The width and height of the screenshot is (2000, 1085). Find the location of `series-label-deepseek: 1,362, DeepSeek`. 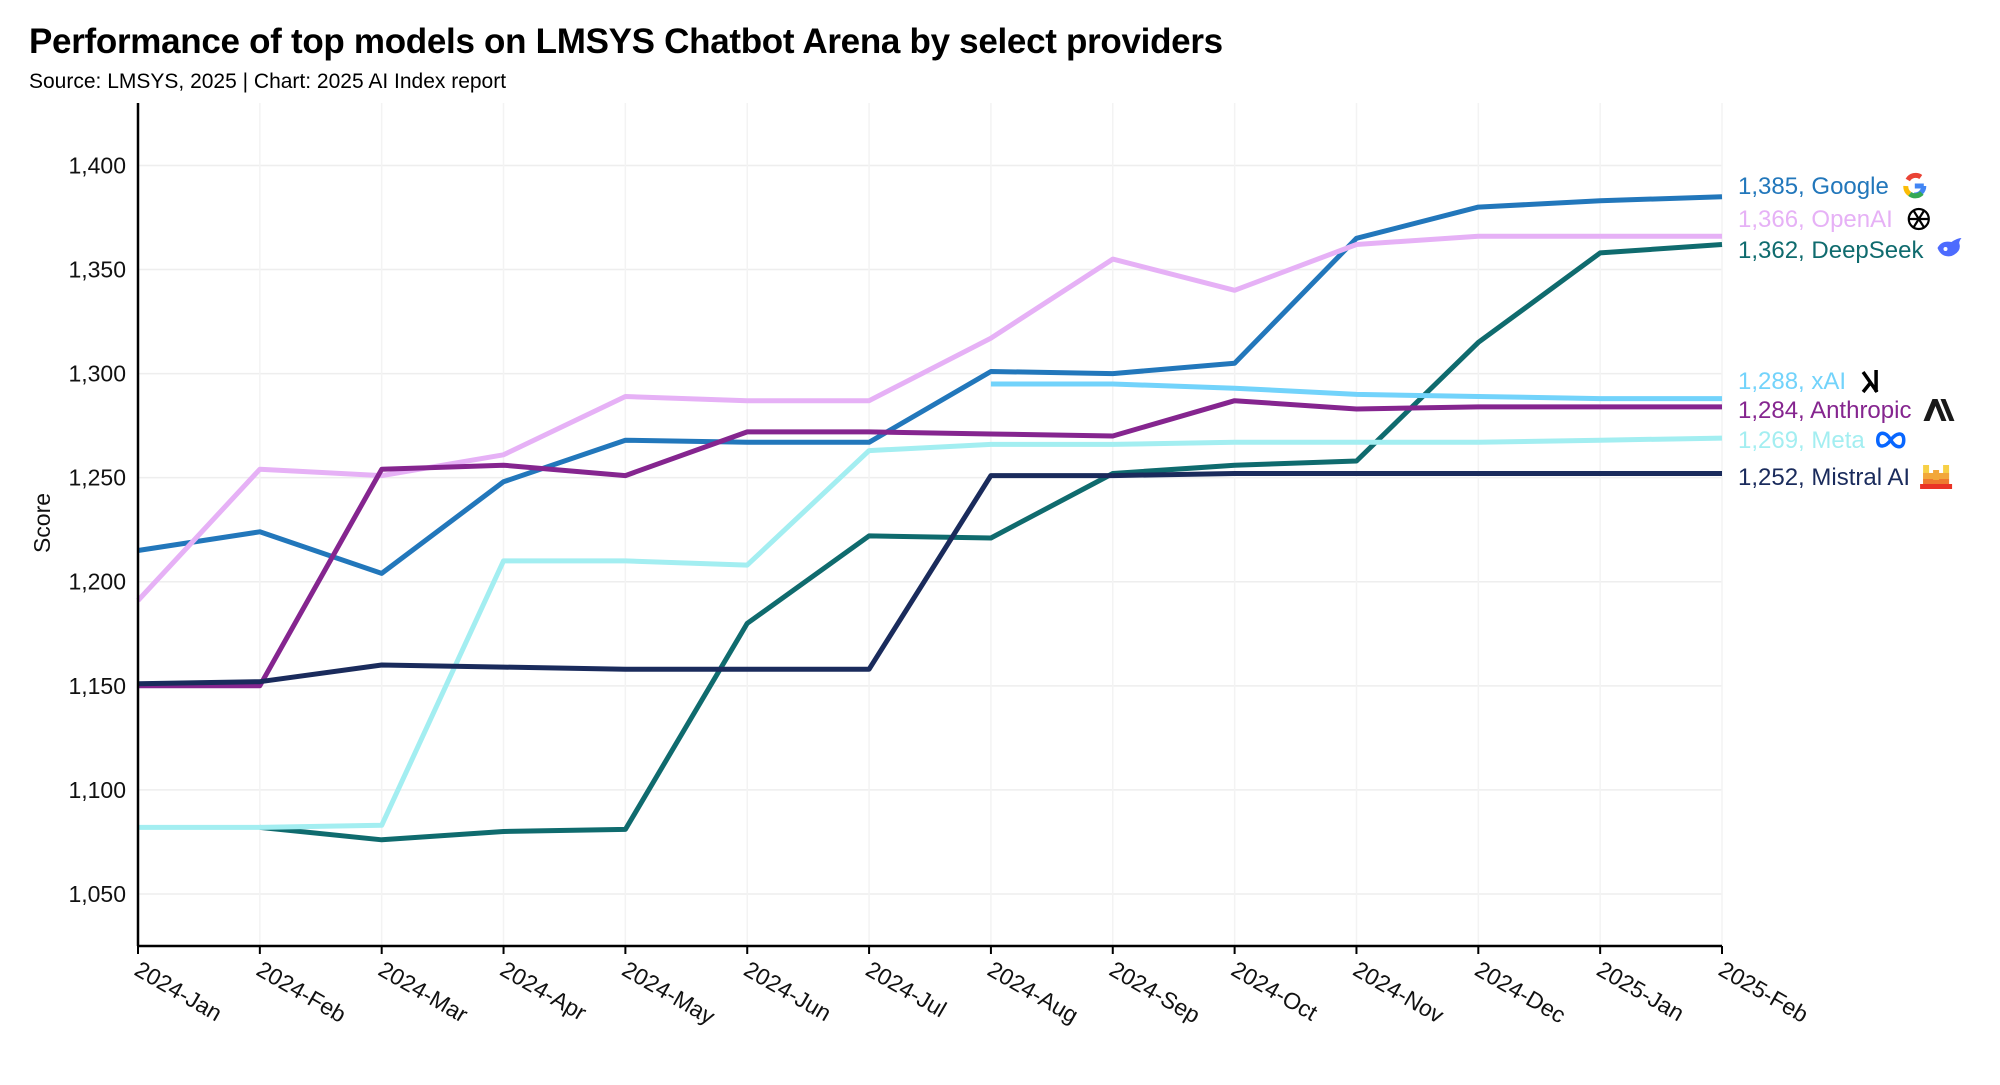

series-label-deepseek: 1,362, DeepSeek is located at coordinates (1850, 250).